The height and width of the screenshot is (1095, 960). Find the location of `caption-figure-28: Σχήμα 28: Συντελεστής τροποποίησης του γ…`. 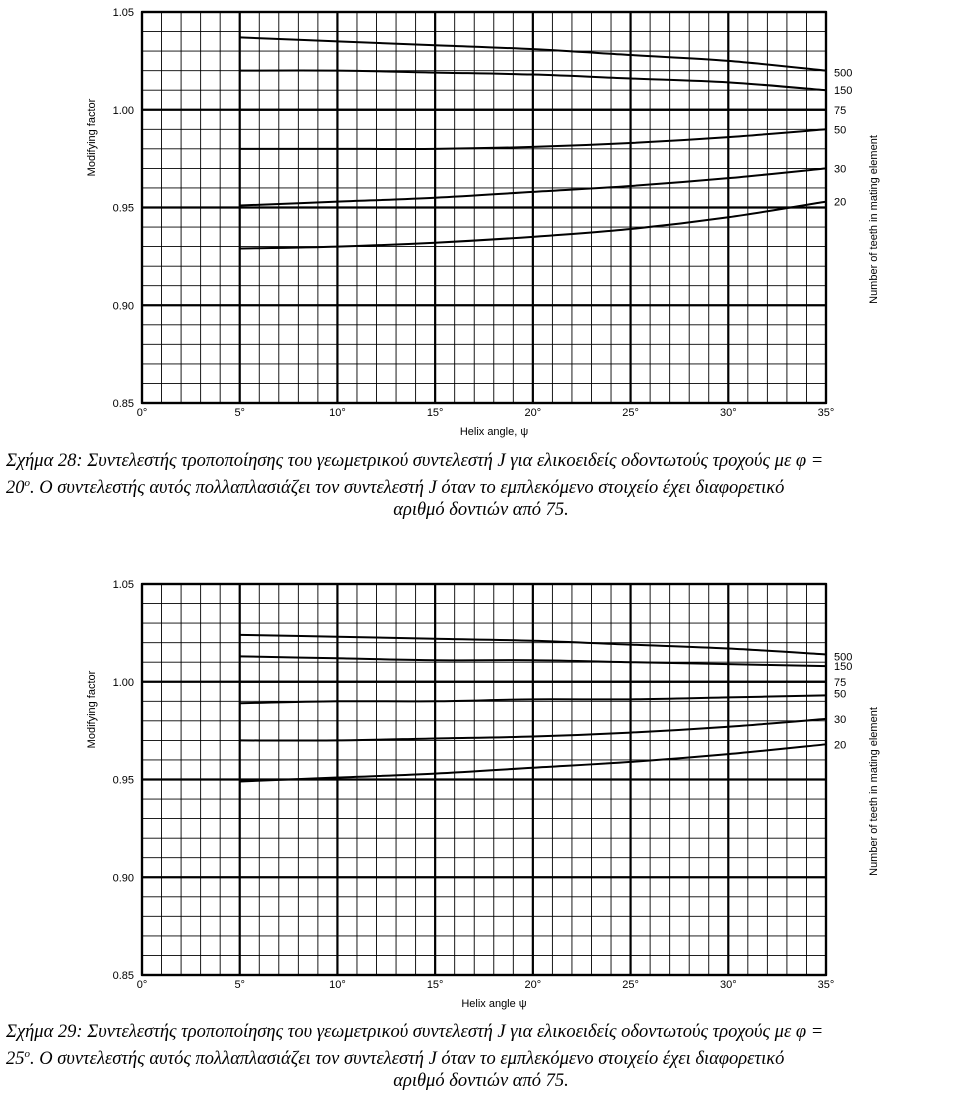

caption-figure-28: Σχήμα 28: Συντελεστής τροποποίησης του γ… is located at coordinates (481, 485).